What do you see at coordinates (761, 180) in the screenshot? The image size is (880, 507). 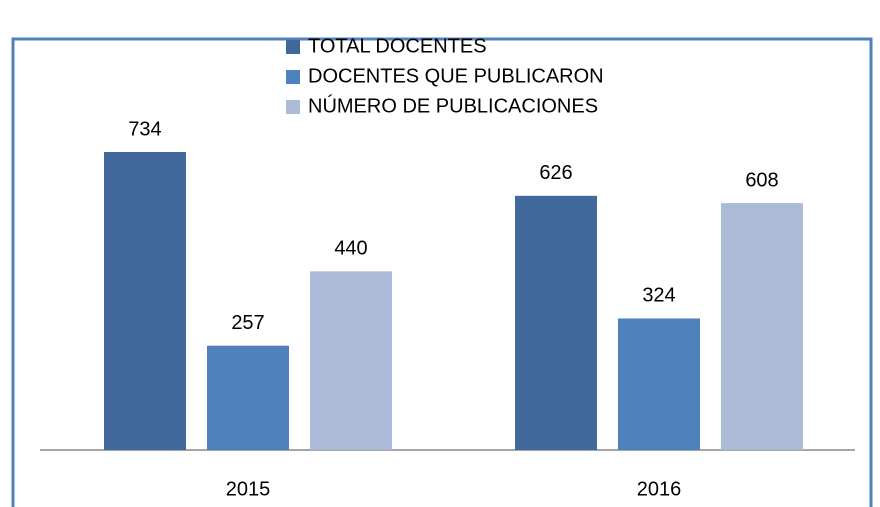 I see `data-label: 608` at bounding box center [761, 180].